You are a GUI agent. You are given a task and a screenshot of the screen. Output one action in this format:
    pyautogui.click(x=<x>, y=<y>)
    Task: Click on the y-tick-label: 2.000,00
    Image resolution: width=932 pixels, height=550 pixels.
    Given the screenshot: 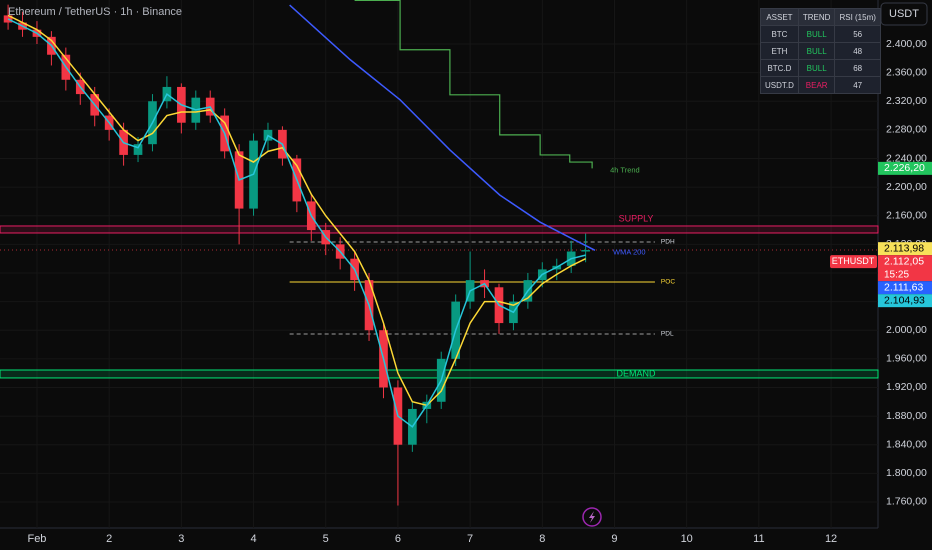 What is the action you would take?
    pyautogui.click(x=906, y=330)
    